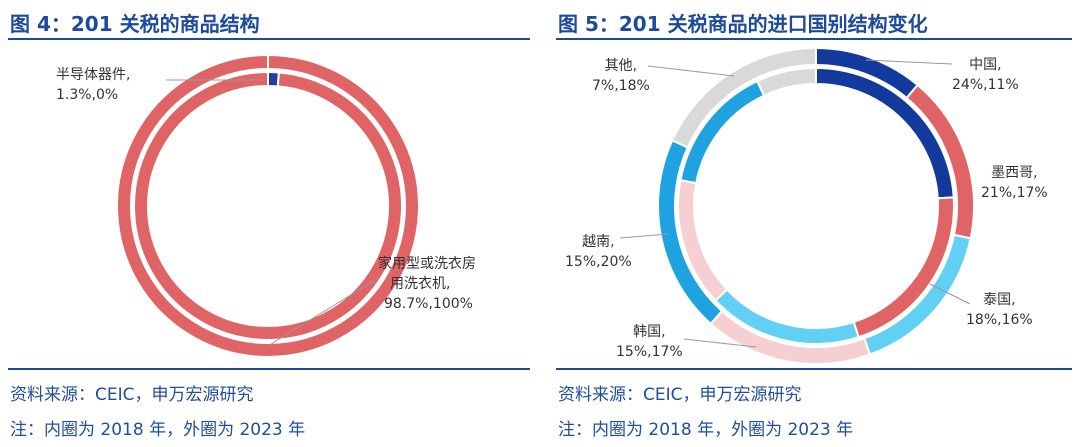  I want to click on label-korea: 韩国, 15%,17%, so click(649, 342).